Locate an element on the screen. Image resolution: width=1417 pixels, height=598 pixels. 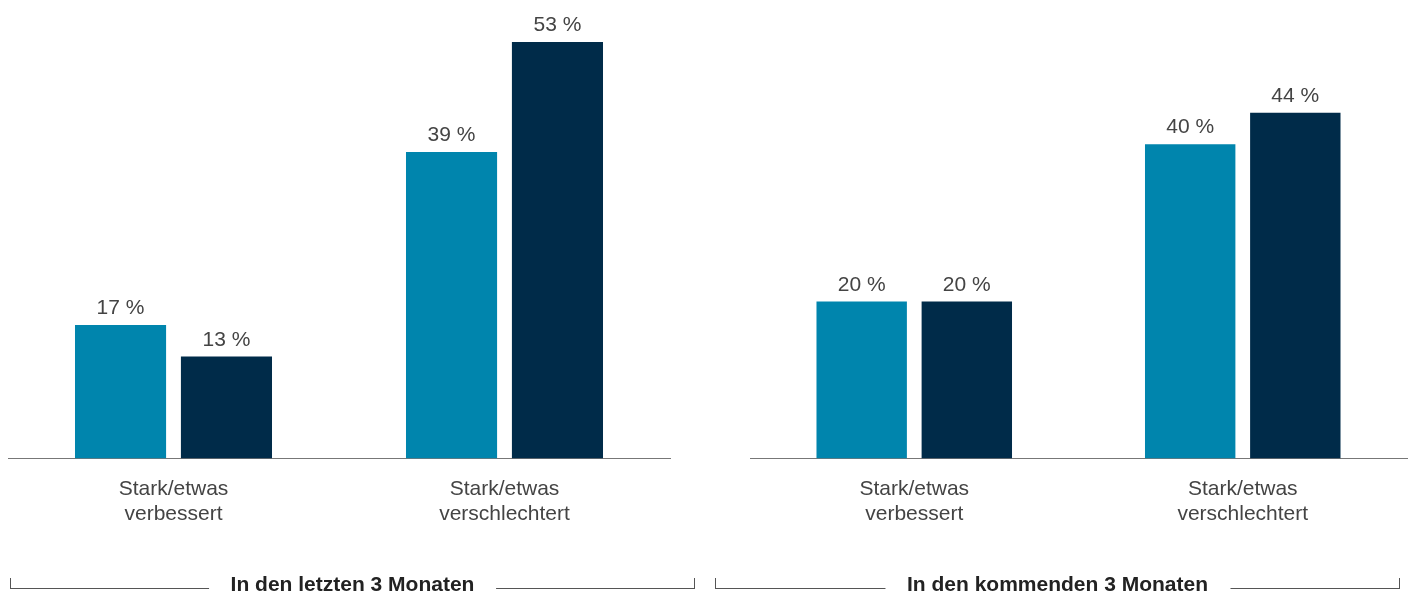
data-label: 17 % is located at coordinates (120, 307).